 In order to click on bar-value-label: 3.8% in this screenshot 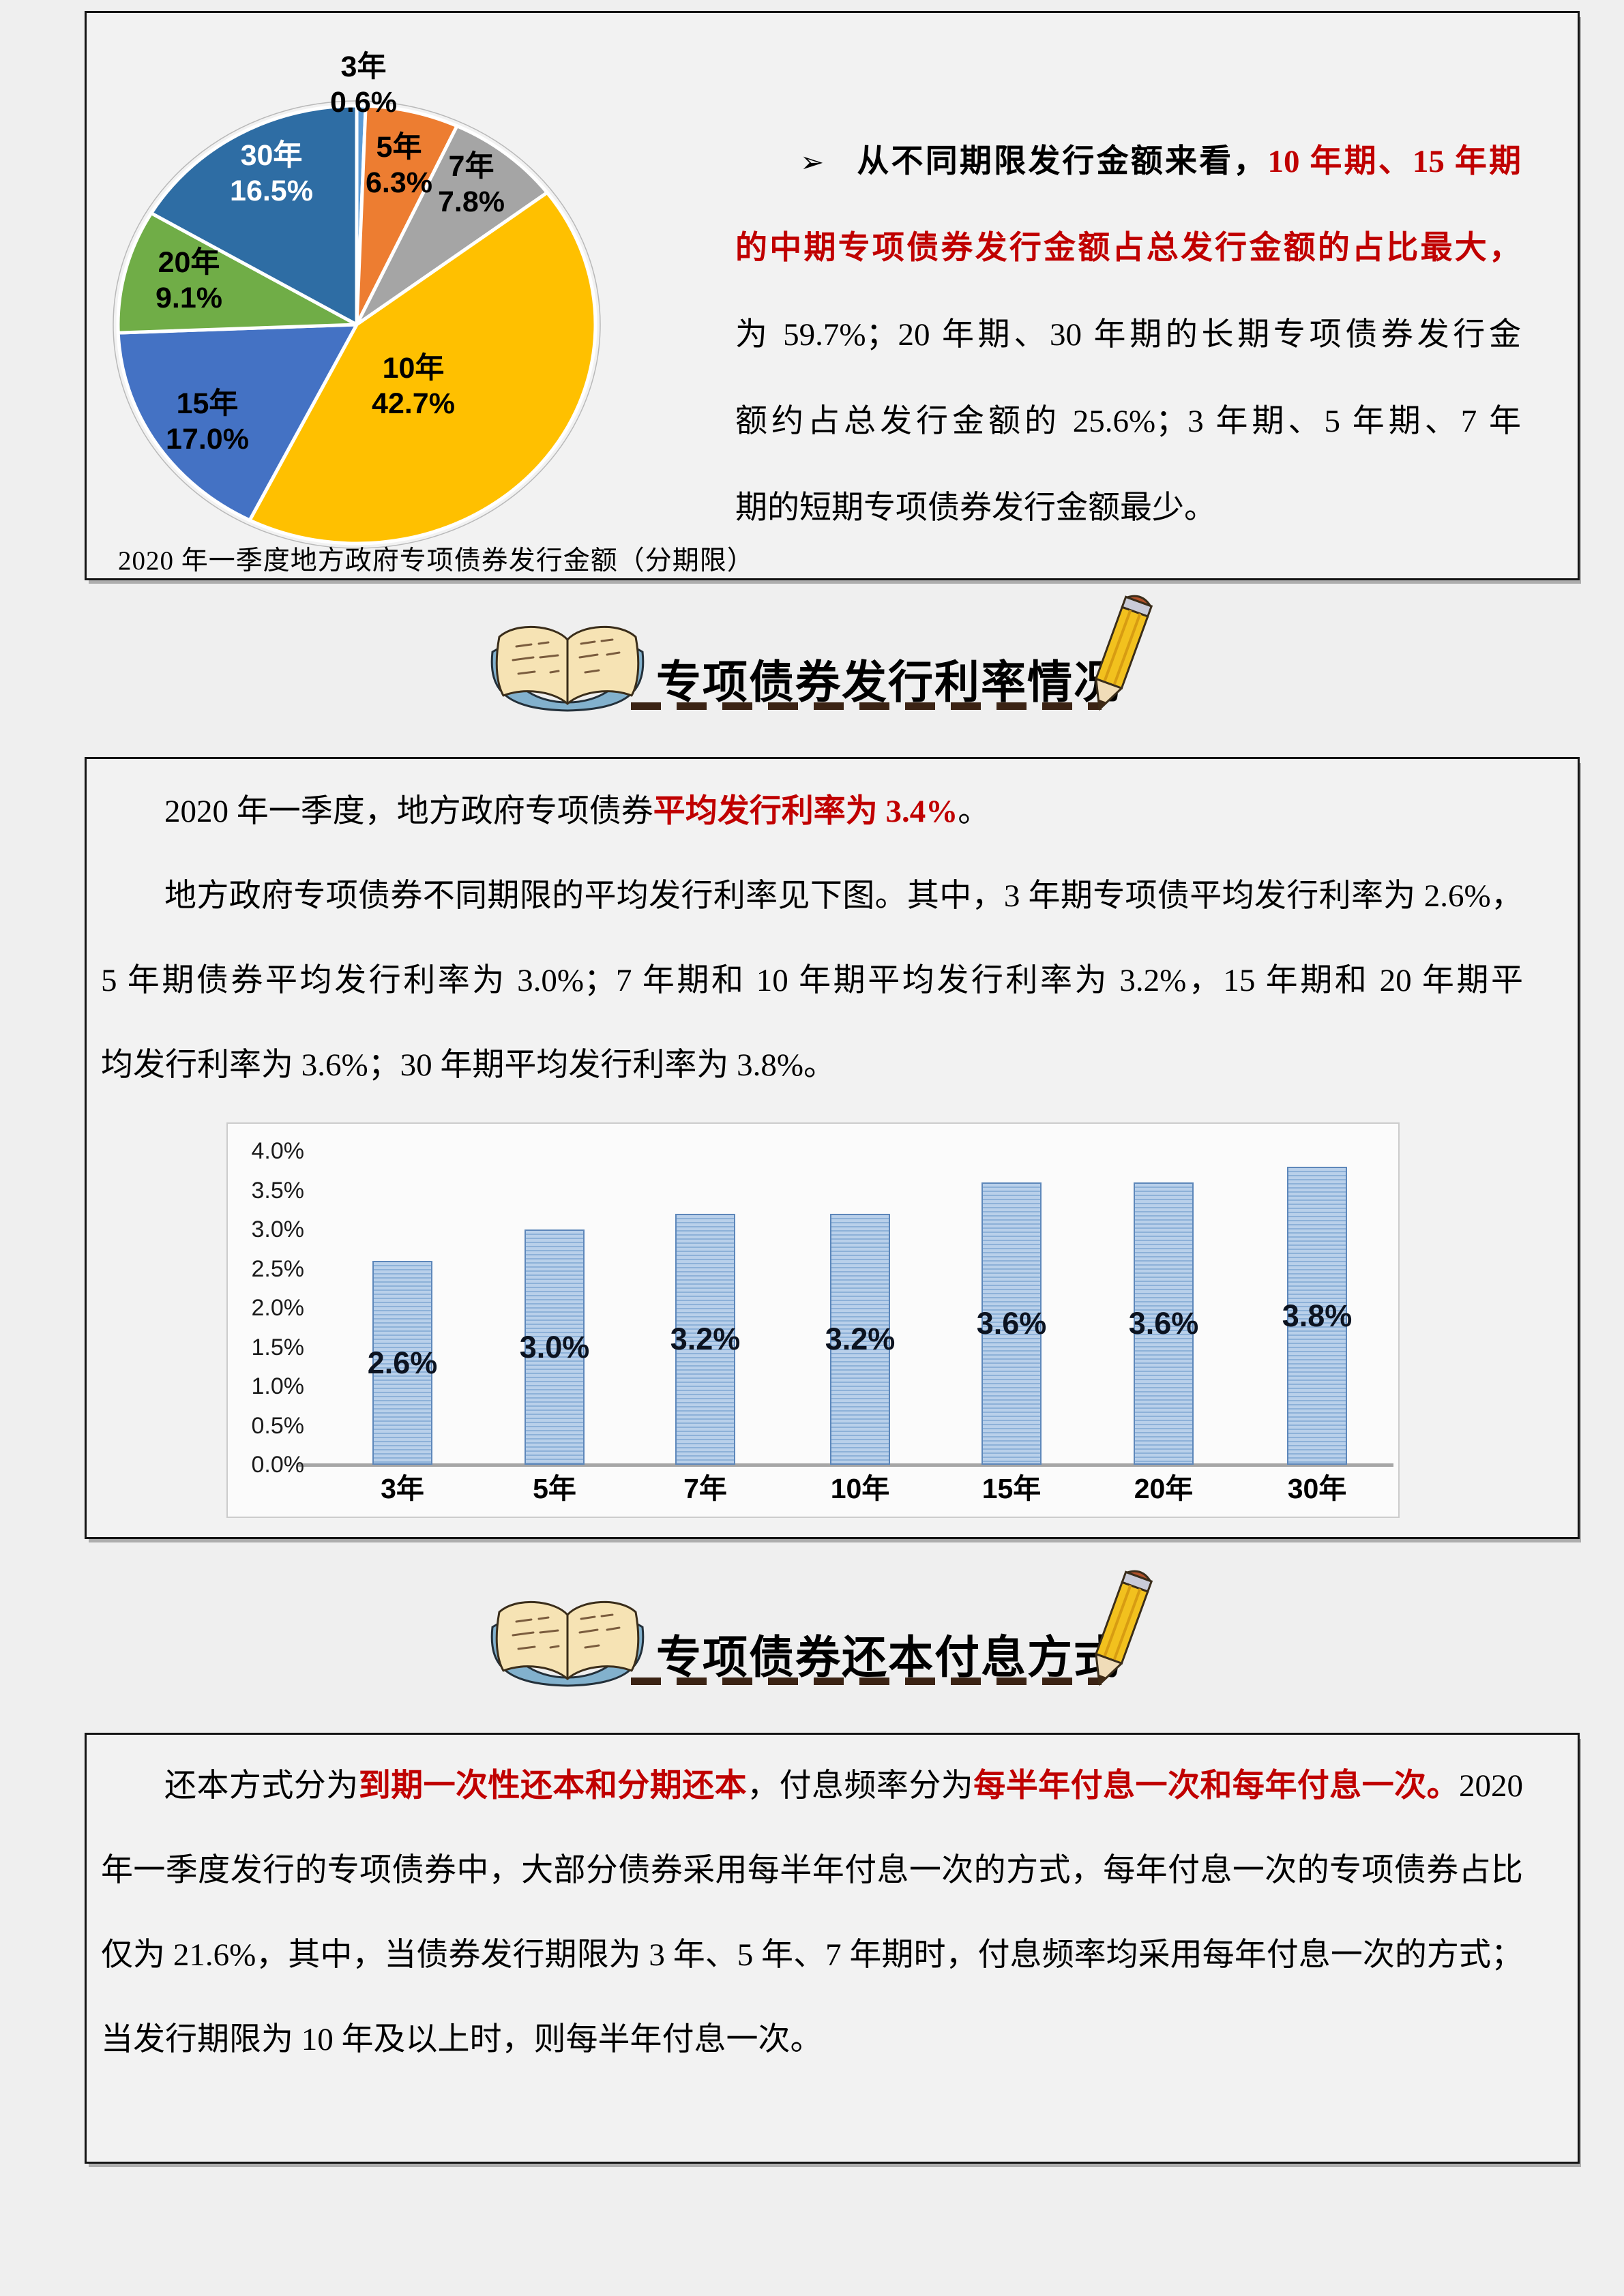, I will do `click(1317, 1315)`.